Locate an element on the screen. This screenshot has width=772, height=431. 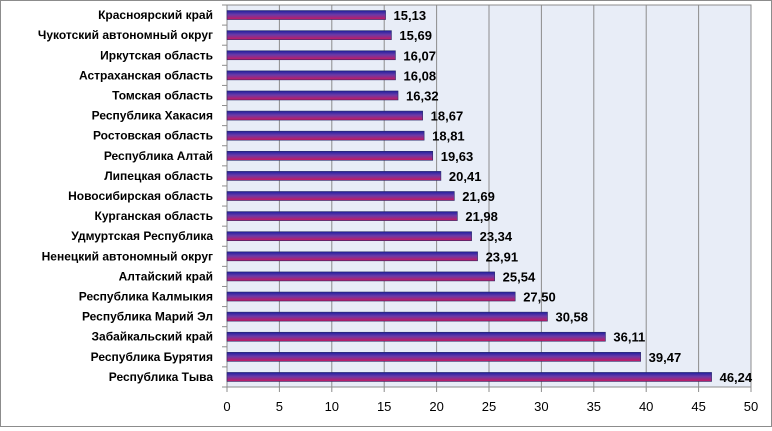
category-label: Липецкая область is located at coordinates (158, 176).